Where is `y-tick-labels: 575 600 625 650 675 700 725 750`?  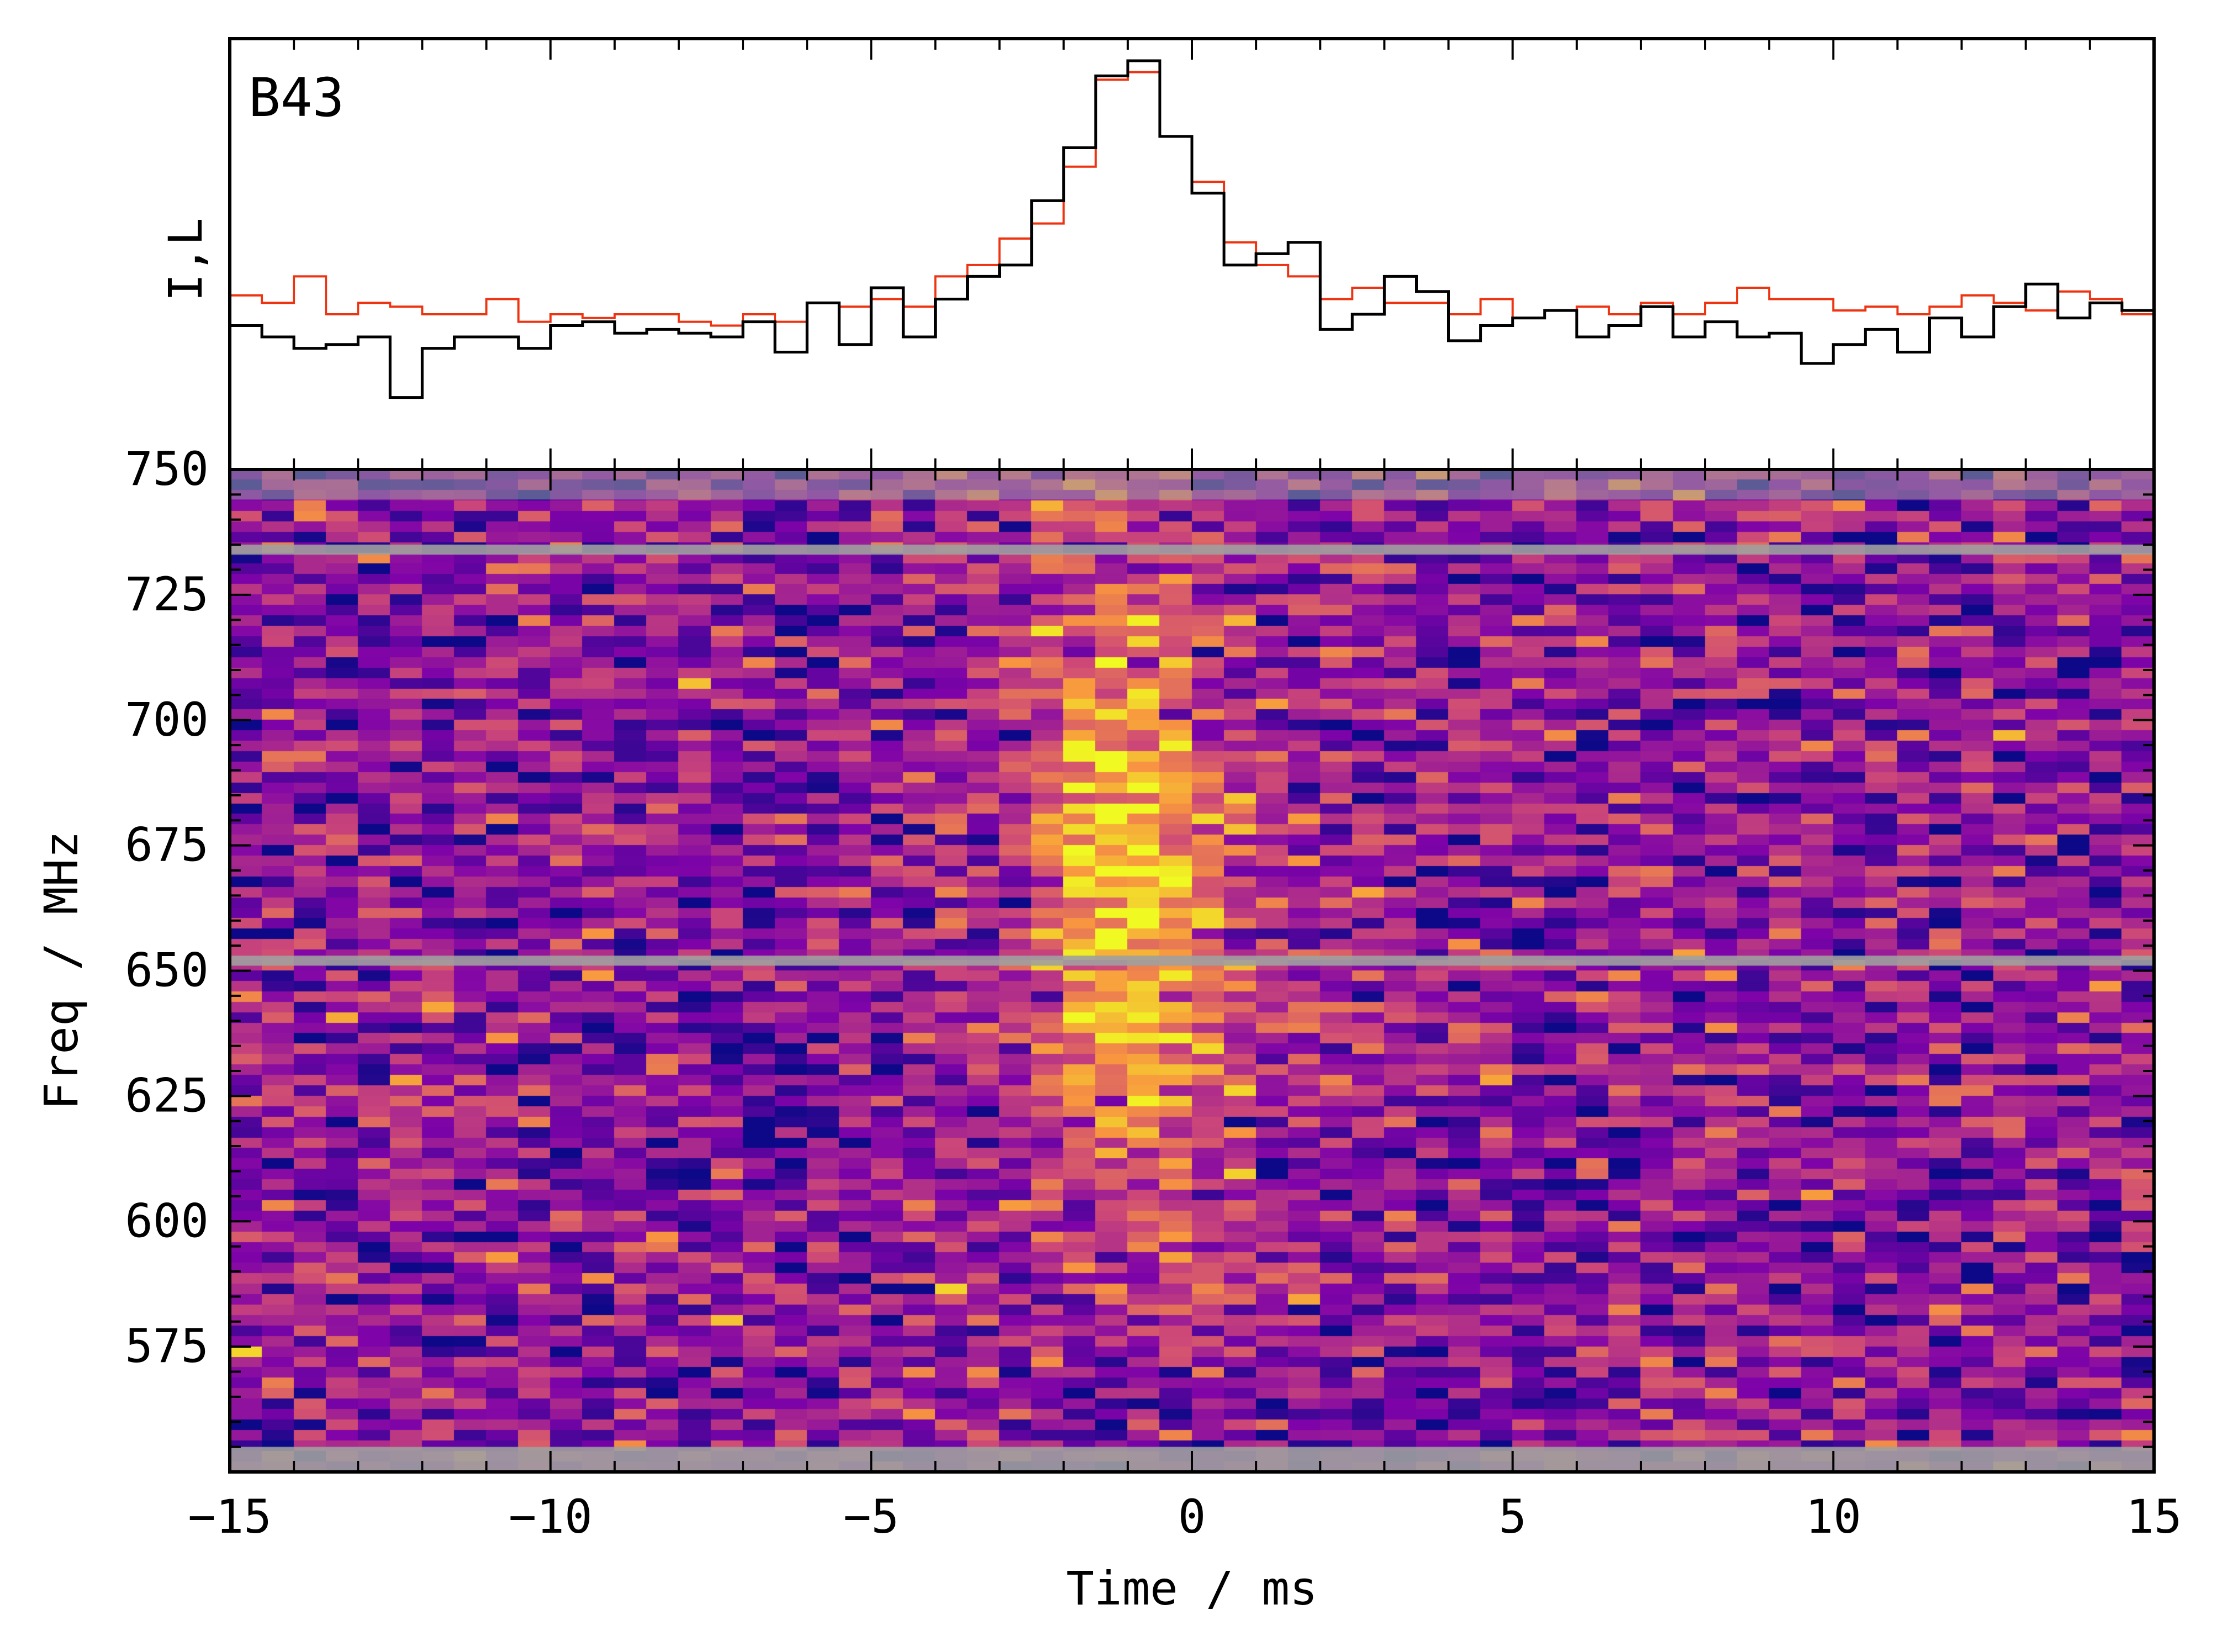 y-tick-labels: 575 600 625 650 675 700 725 750 is located at coordinates (167, 907).